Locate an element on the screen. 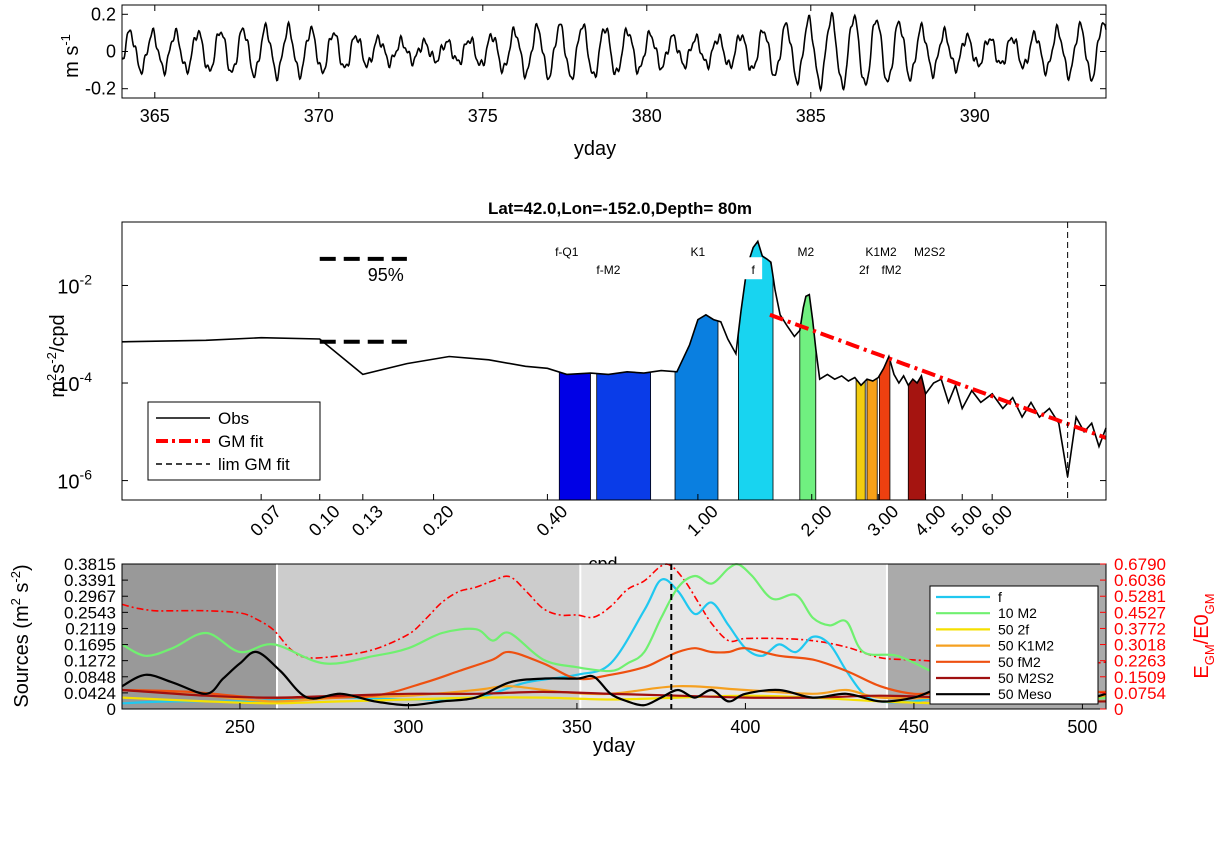  p2-xtick-label: 5.00 is located at coordinates (966, 520).